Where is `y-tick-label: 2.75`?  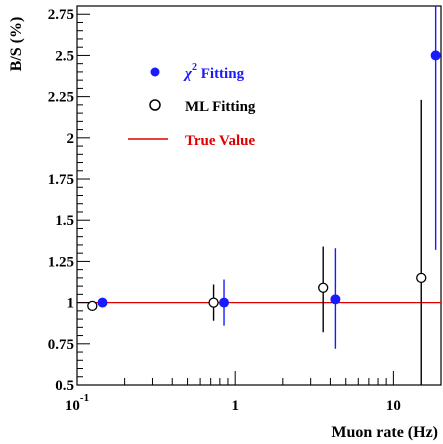 y-tick-label: 2.75 is located at coordinates (61, 15).